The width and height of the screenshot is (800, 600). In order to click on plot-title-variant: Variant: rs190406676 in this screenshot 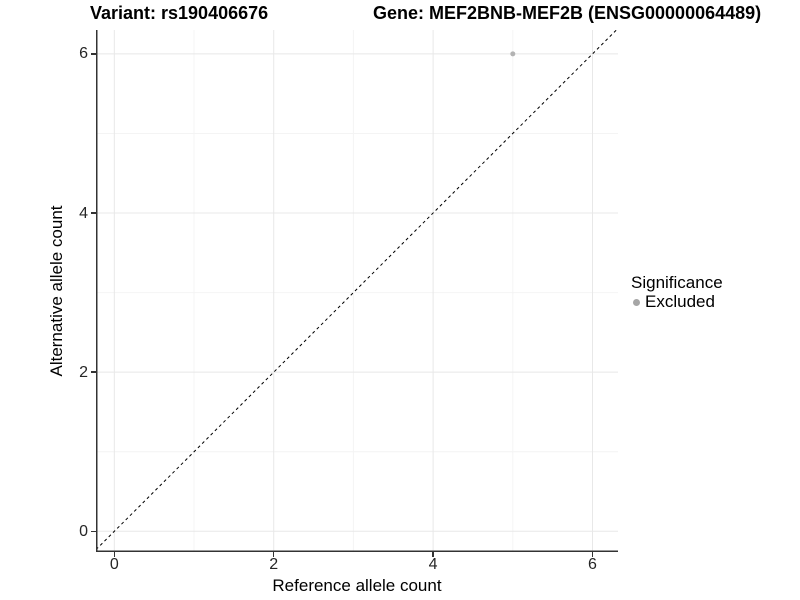, I will do `click(179, 13)`.